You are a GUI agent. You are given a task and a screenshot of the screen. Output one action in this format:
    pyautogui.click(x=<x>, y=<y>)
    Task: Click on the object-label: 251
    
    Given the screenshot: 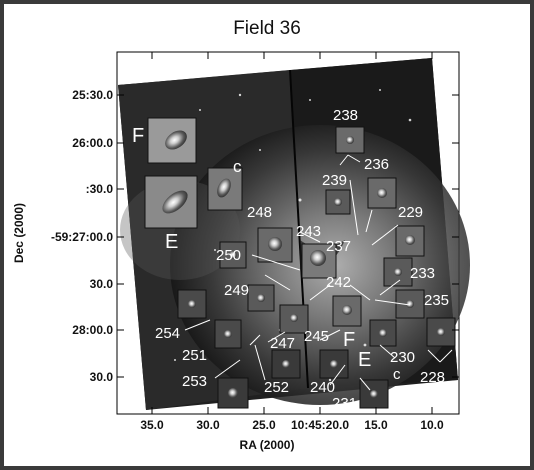 What is the action you would take?
    pyautogui.click(x=194, y=355)
    